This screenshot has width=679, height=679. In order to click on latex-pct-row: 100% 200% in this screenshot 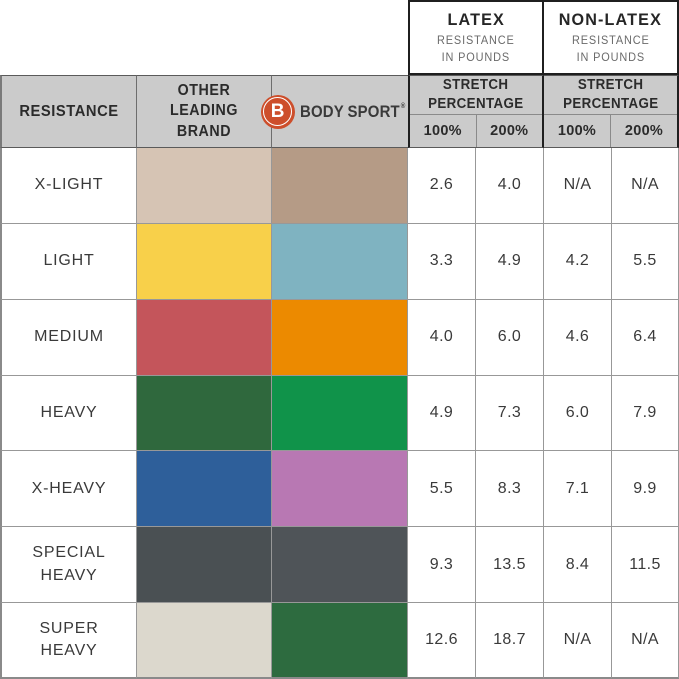, I will do `click(476, 131)`.